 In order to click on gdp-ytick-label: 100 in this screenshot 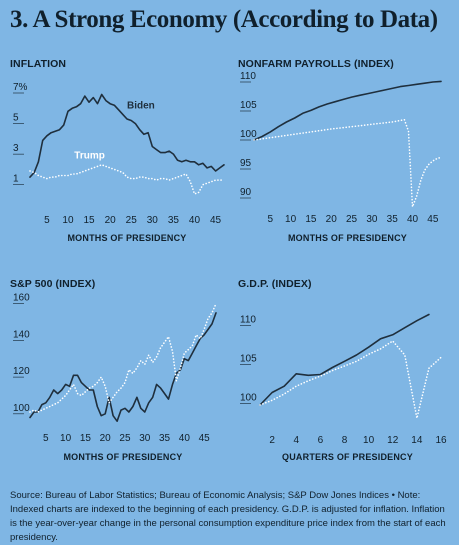, I will do `click(248, 397)`.